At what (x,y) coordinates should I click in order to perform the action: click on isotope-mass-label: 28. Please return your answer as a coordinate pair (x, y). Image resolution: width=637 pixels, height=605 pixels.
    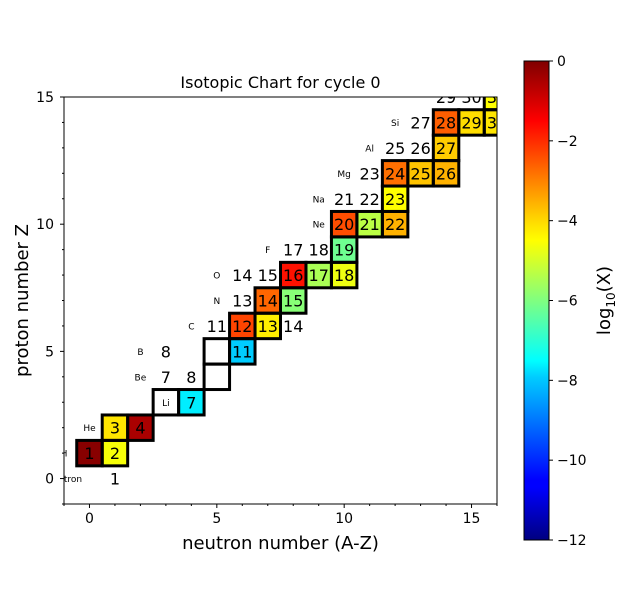
    Looking at the image, I should click on (446, 122).